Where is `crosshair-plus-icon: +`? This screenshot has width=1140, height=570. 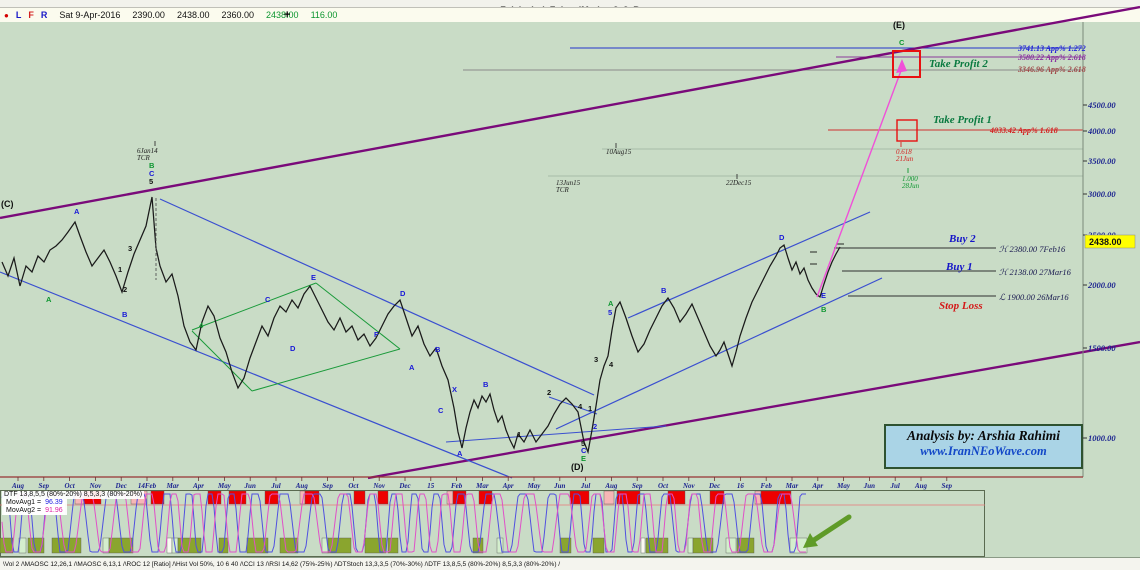 crosshair-plus-icon: + is located at coordinates (287, 15).